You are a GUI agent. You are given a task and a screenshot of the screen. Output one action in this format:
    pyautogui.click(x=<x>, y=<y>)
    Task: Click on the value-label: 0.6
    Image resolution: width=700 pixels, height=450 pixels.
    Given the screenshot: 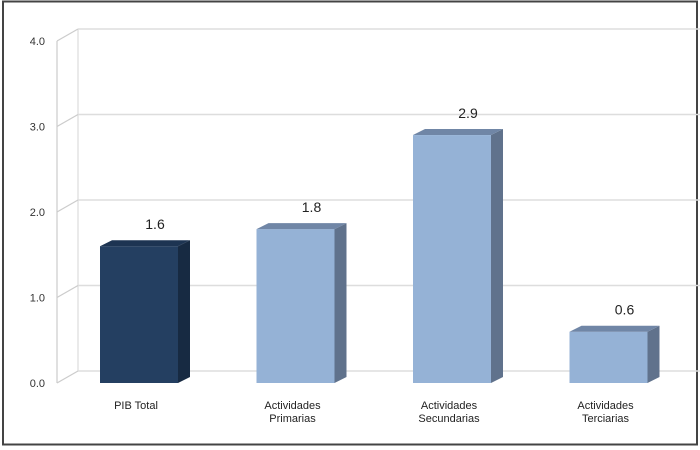 What is the action you would take?
    pyautogui.click(x=625, y=310)
    